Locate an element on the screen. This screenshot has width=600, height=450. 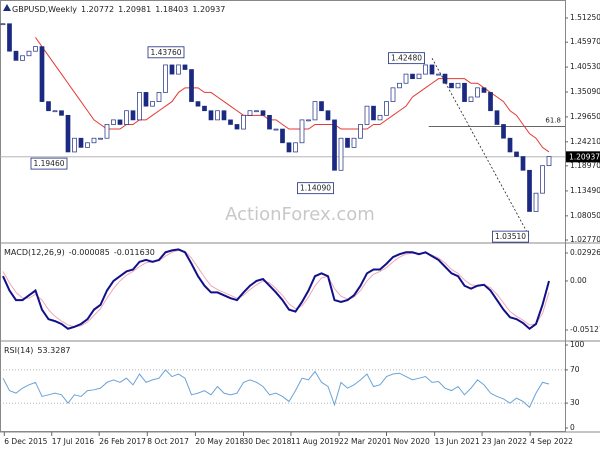
indicator-name: RSI(14) is located at coordinates (18, 350).